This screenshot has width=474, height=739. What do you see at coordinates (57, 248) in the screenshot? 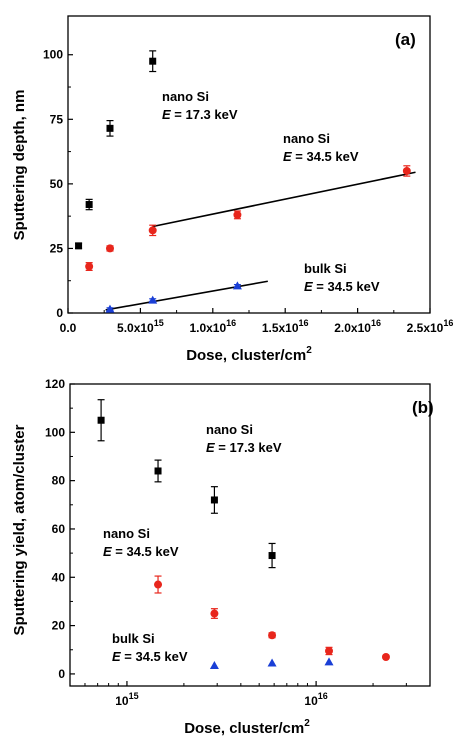
I see `y-tick-label: 25` at bounding box center [57, 248].